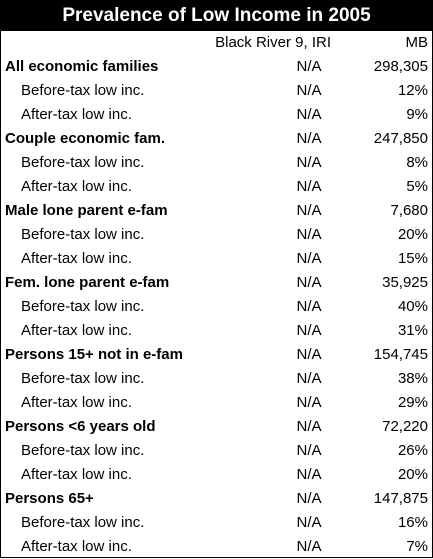  Describe the element at coordinates (86, 210) in the screenshot. I see `group-label: Male lone parent e-fam` at that location.